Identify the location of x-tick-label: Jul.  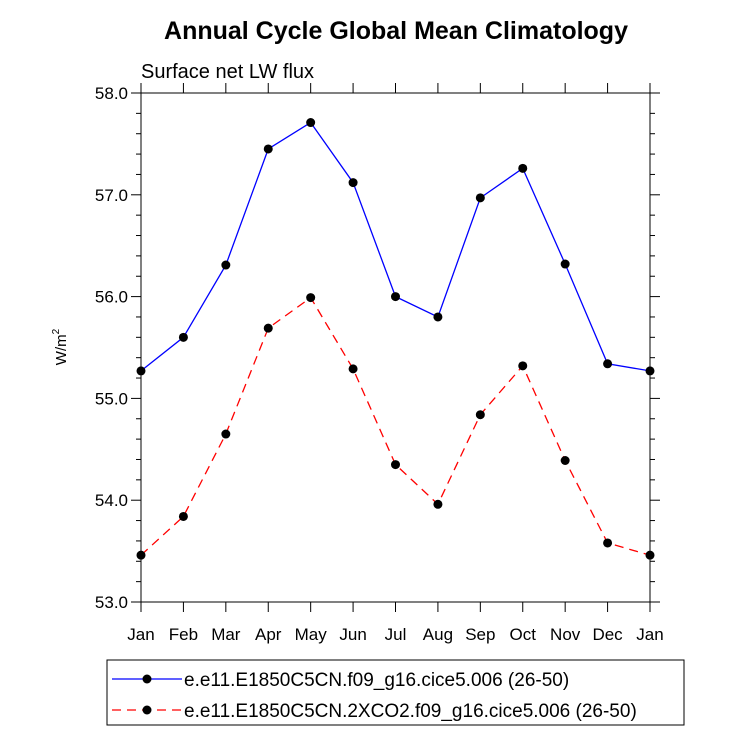
(396, 634).